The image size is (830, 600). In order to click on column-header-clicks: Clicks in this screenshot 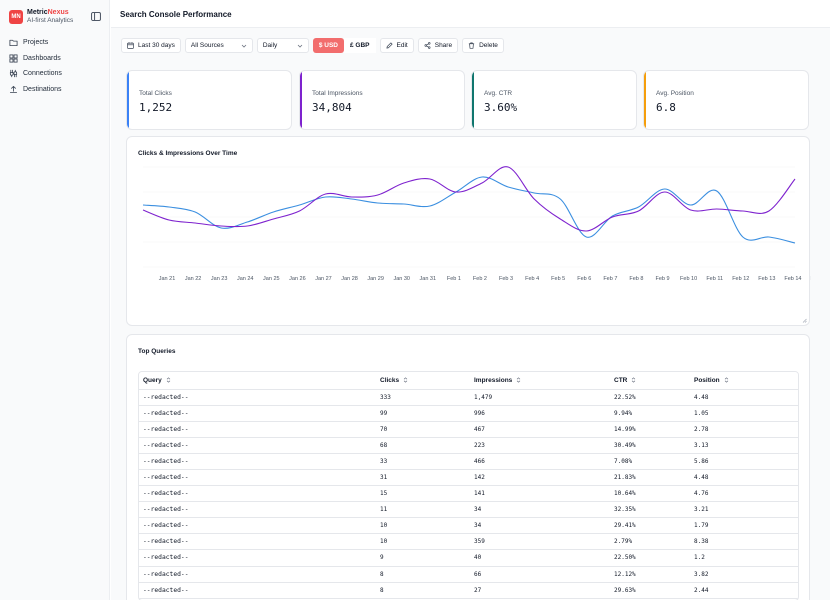, I will do `click(423, 381)`.